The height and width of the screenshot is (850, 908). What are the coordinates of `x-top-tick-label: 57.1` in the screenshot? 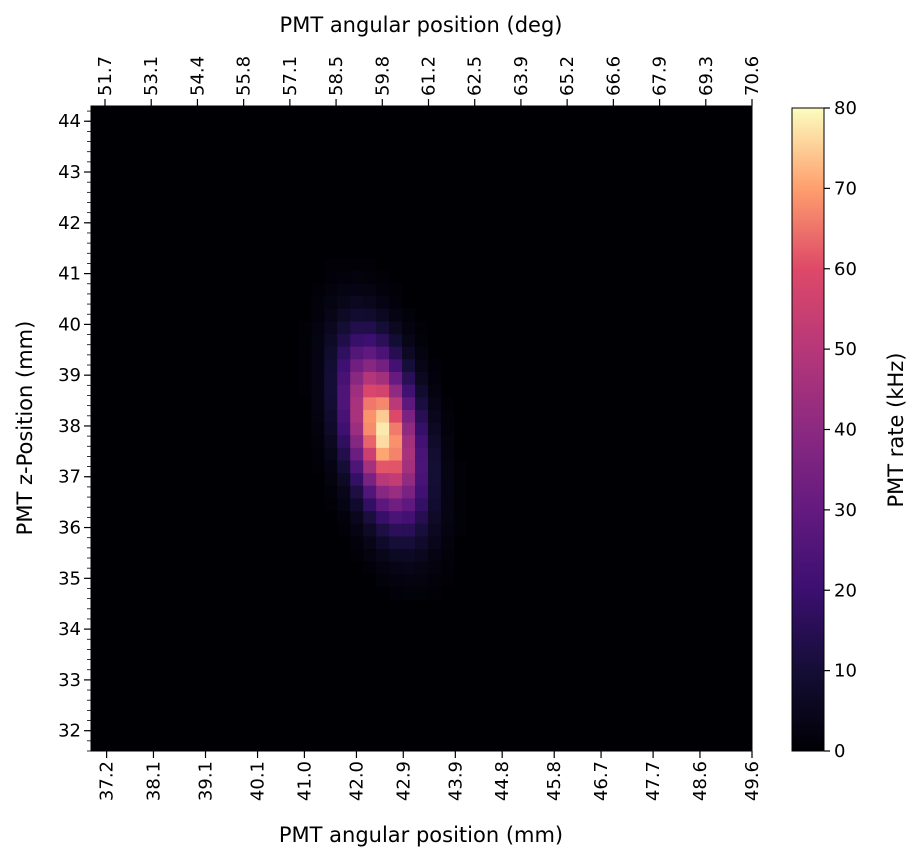 It's located at (290, 76).